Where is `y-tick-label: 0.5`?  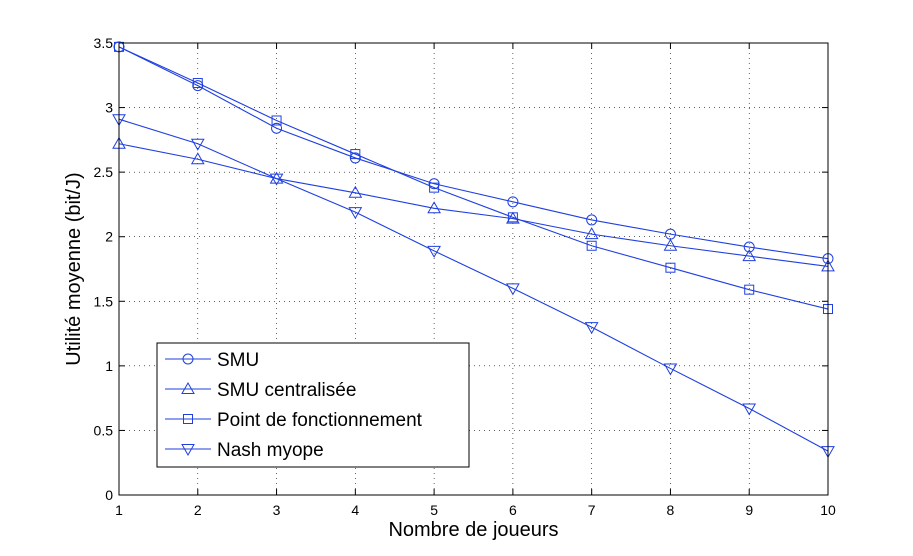
y-tick-label: 0.5 is located at coordinates (104, 430).